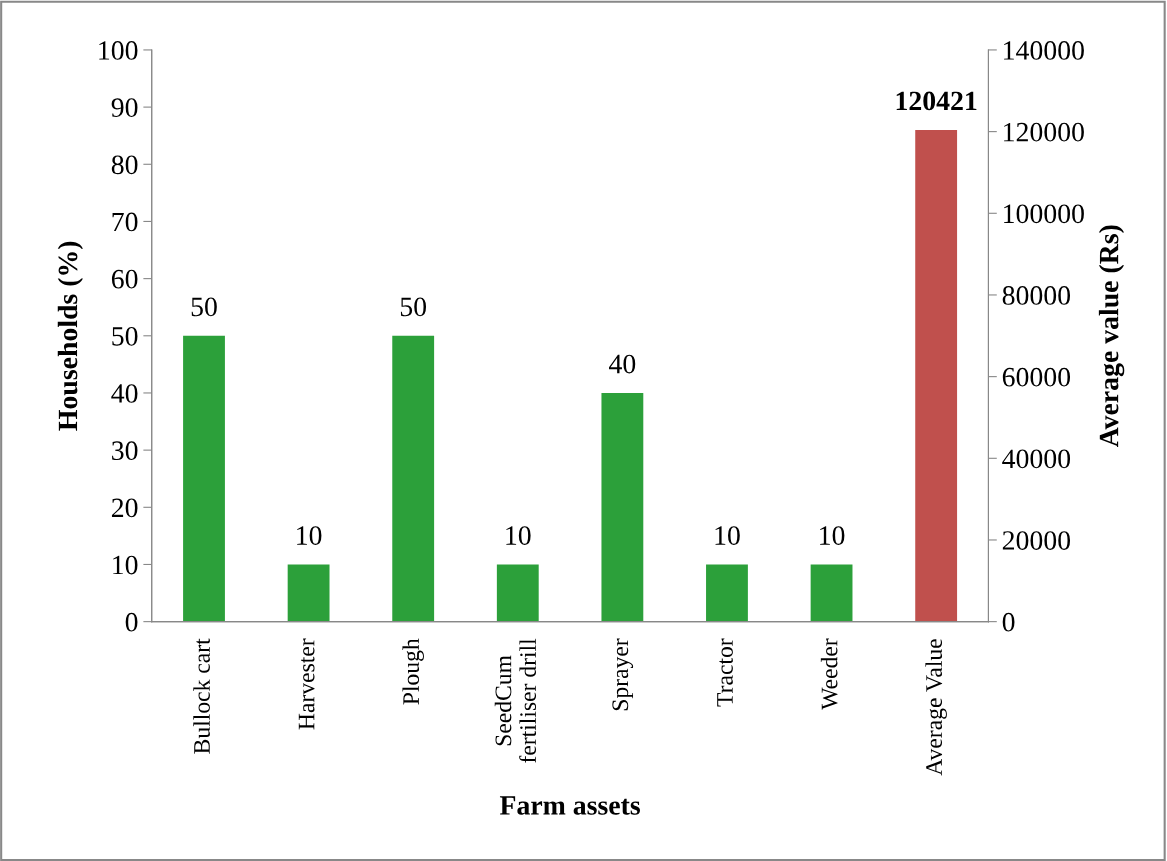  What do you see at coordinates (1036, 377) in the screenshot?
I see `y2-tick-label: 60000` at bounding box center [1036, 377].